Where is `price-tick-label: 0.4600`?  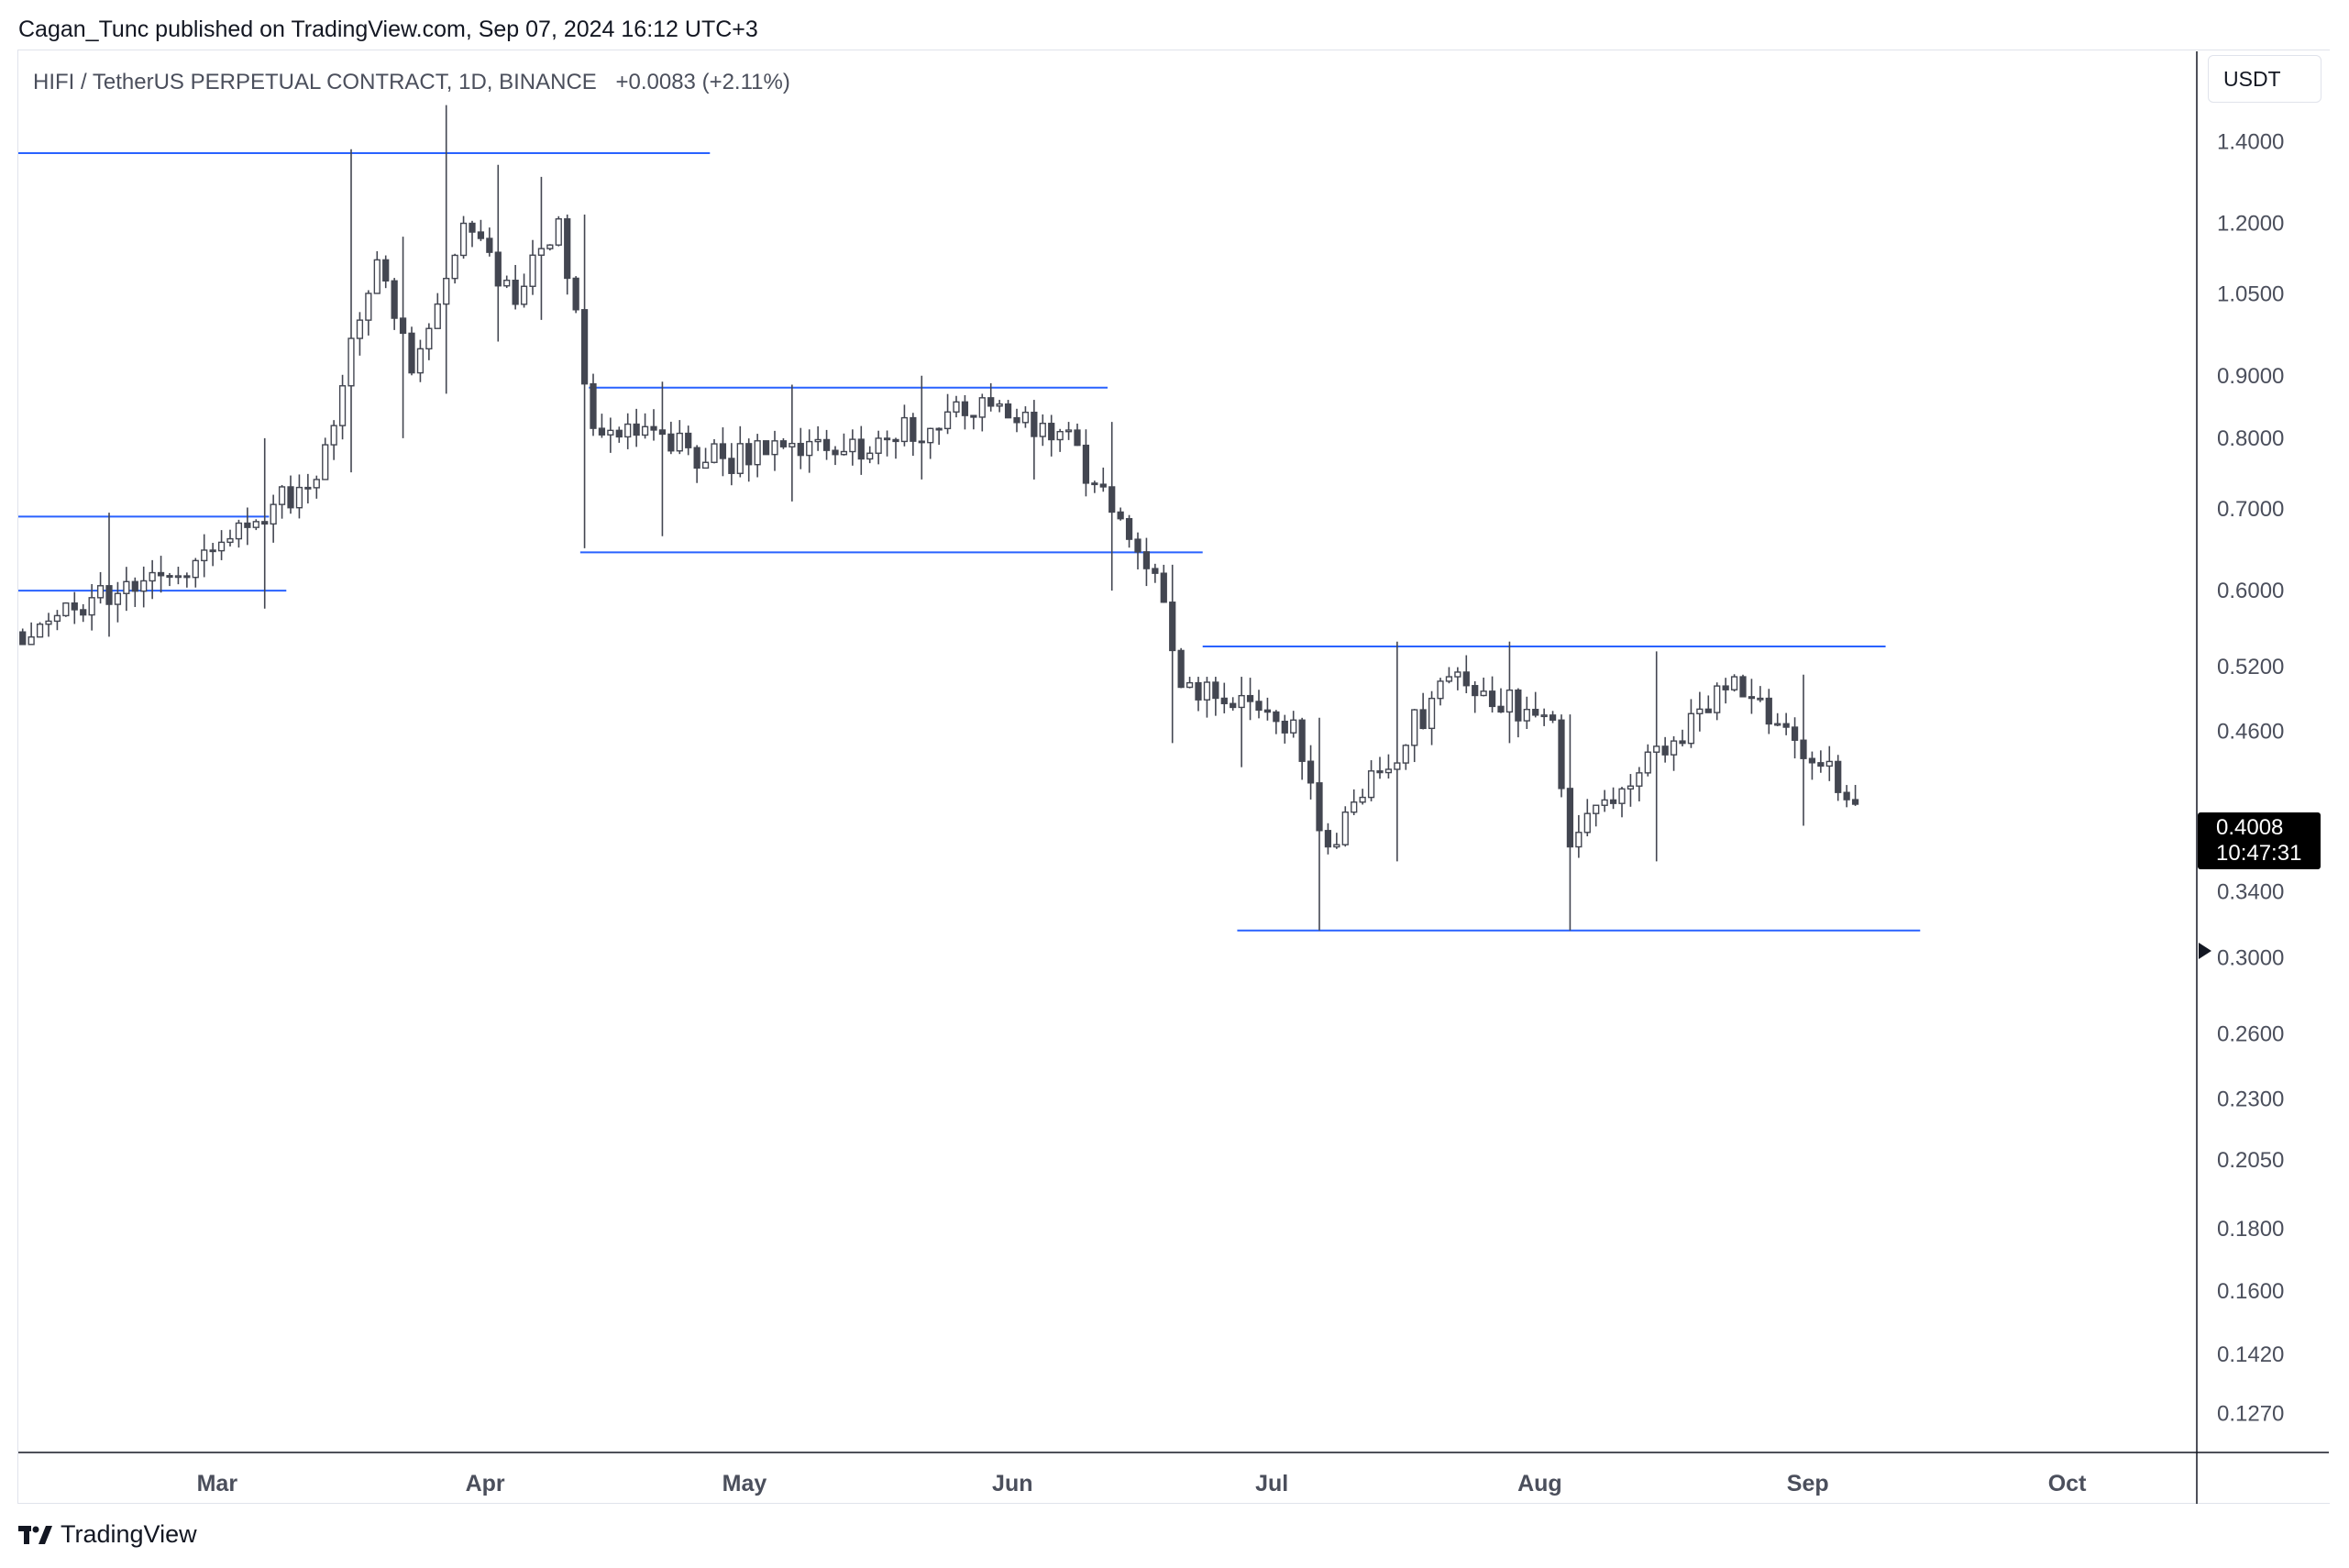
price-tick-label: 0.4600 is located at coordinates (2250, 733).